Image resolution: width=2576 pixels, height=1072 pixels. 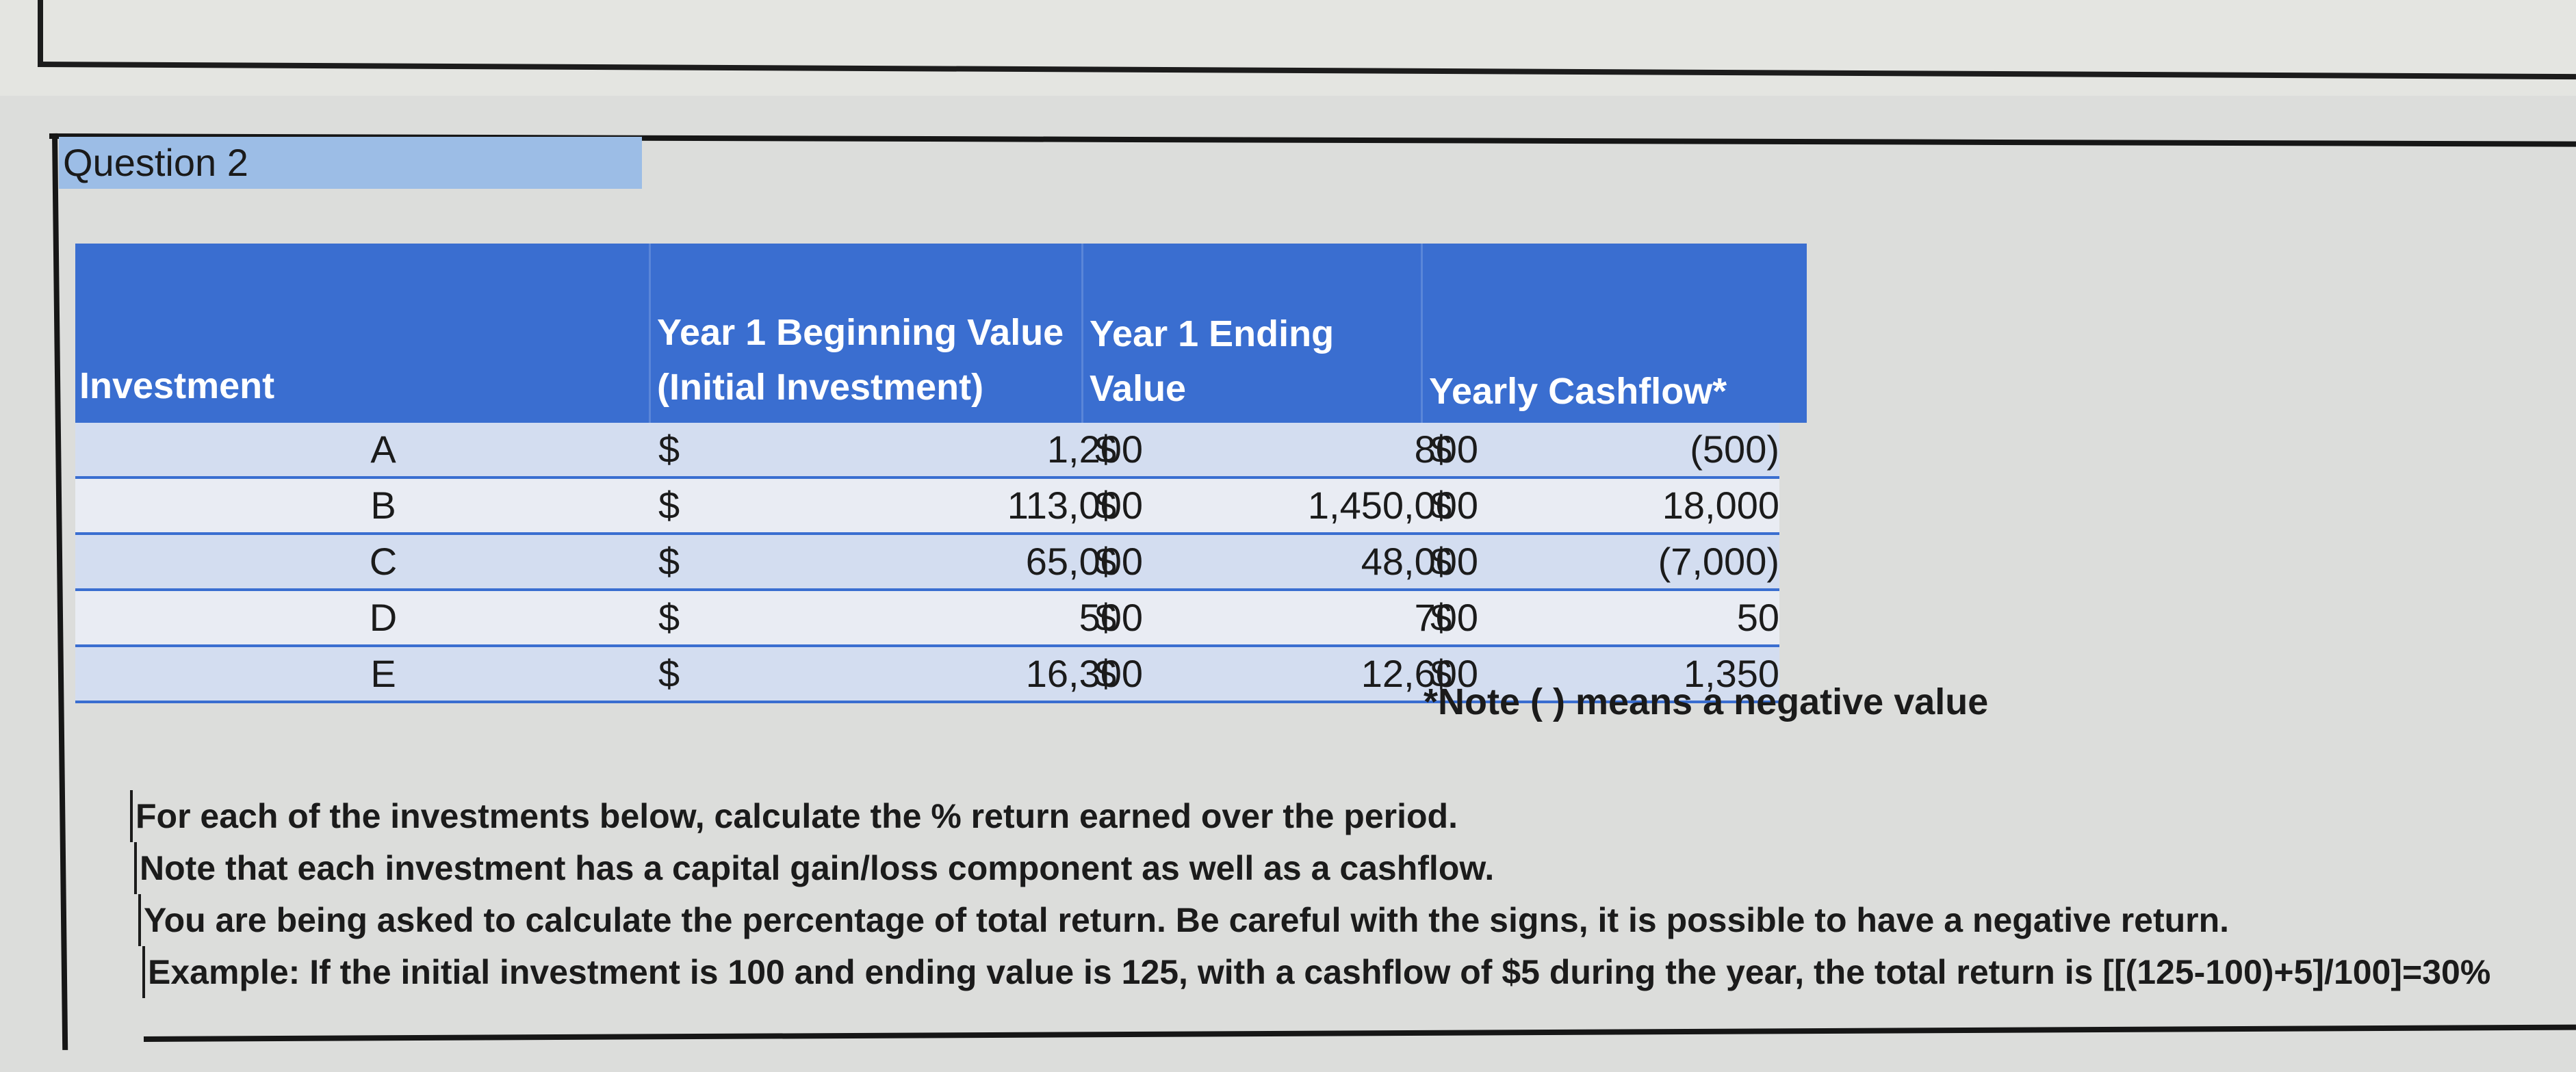 I want to click on previous-cell-border-left, so click(x=40, y=33).